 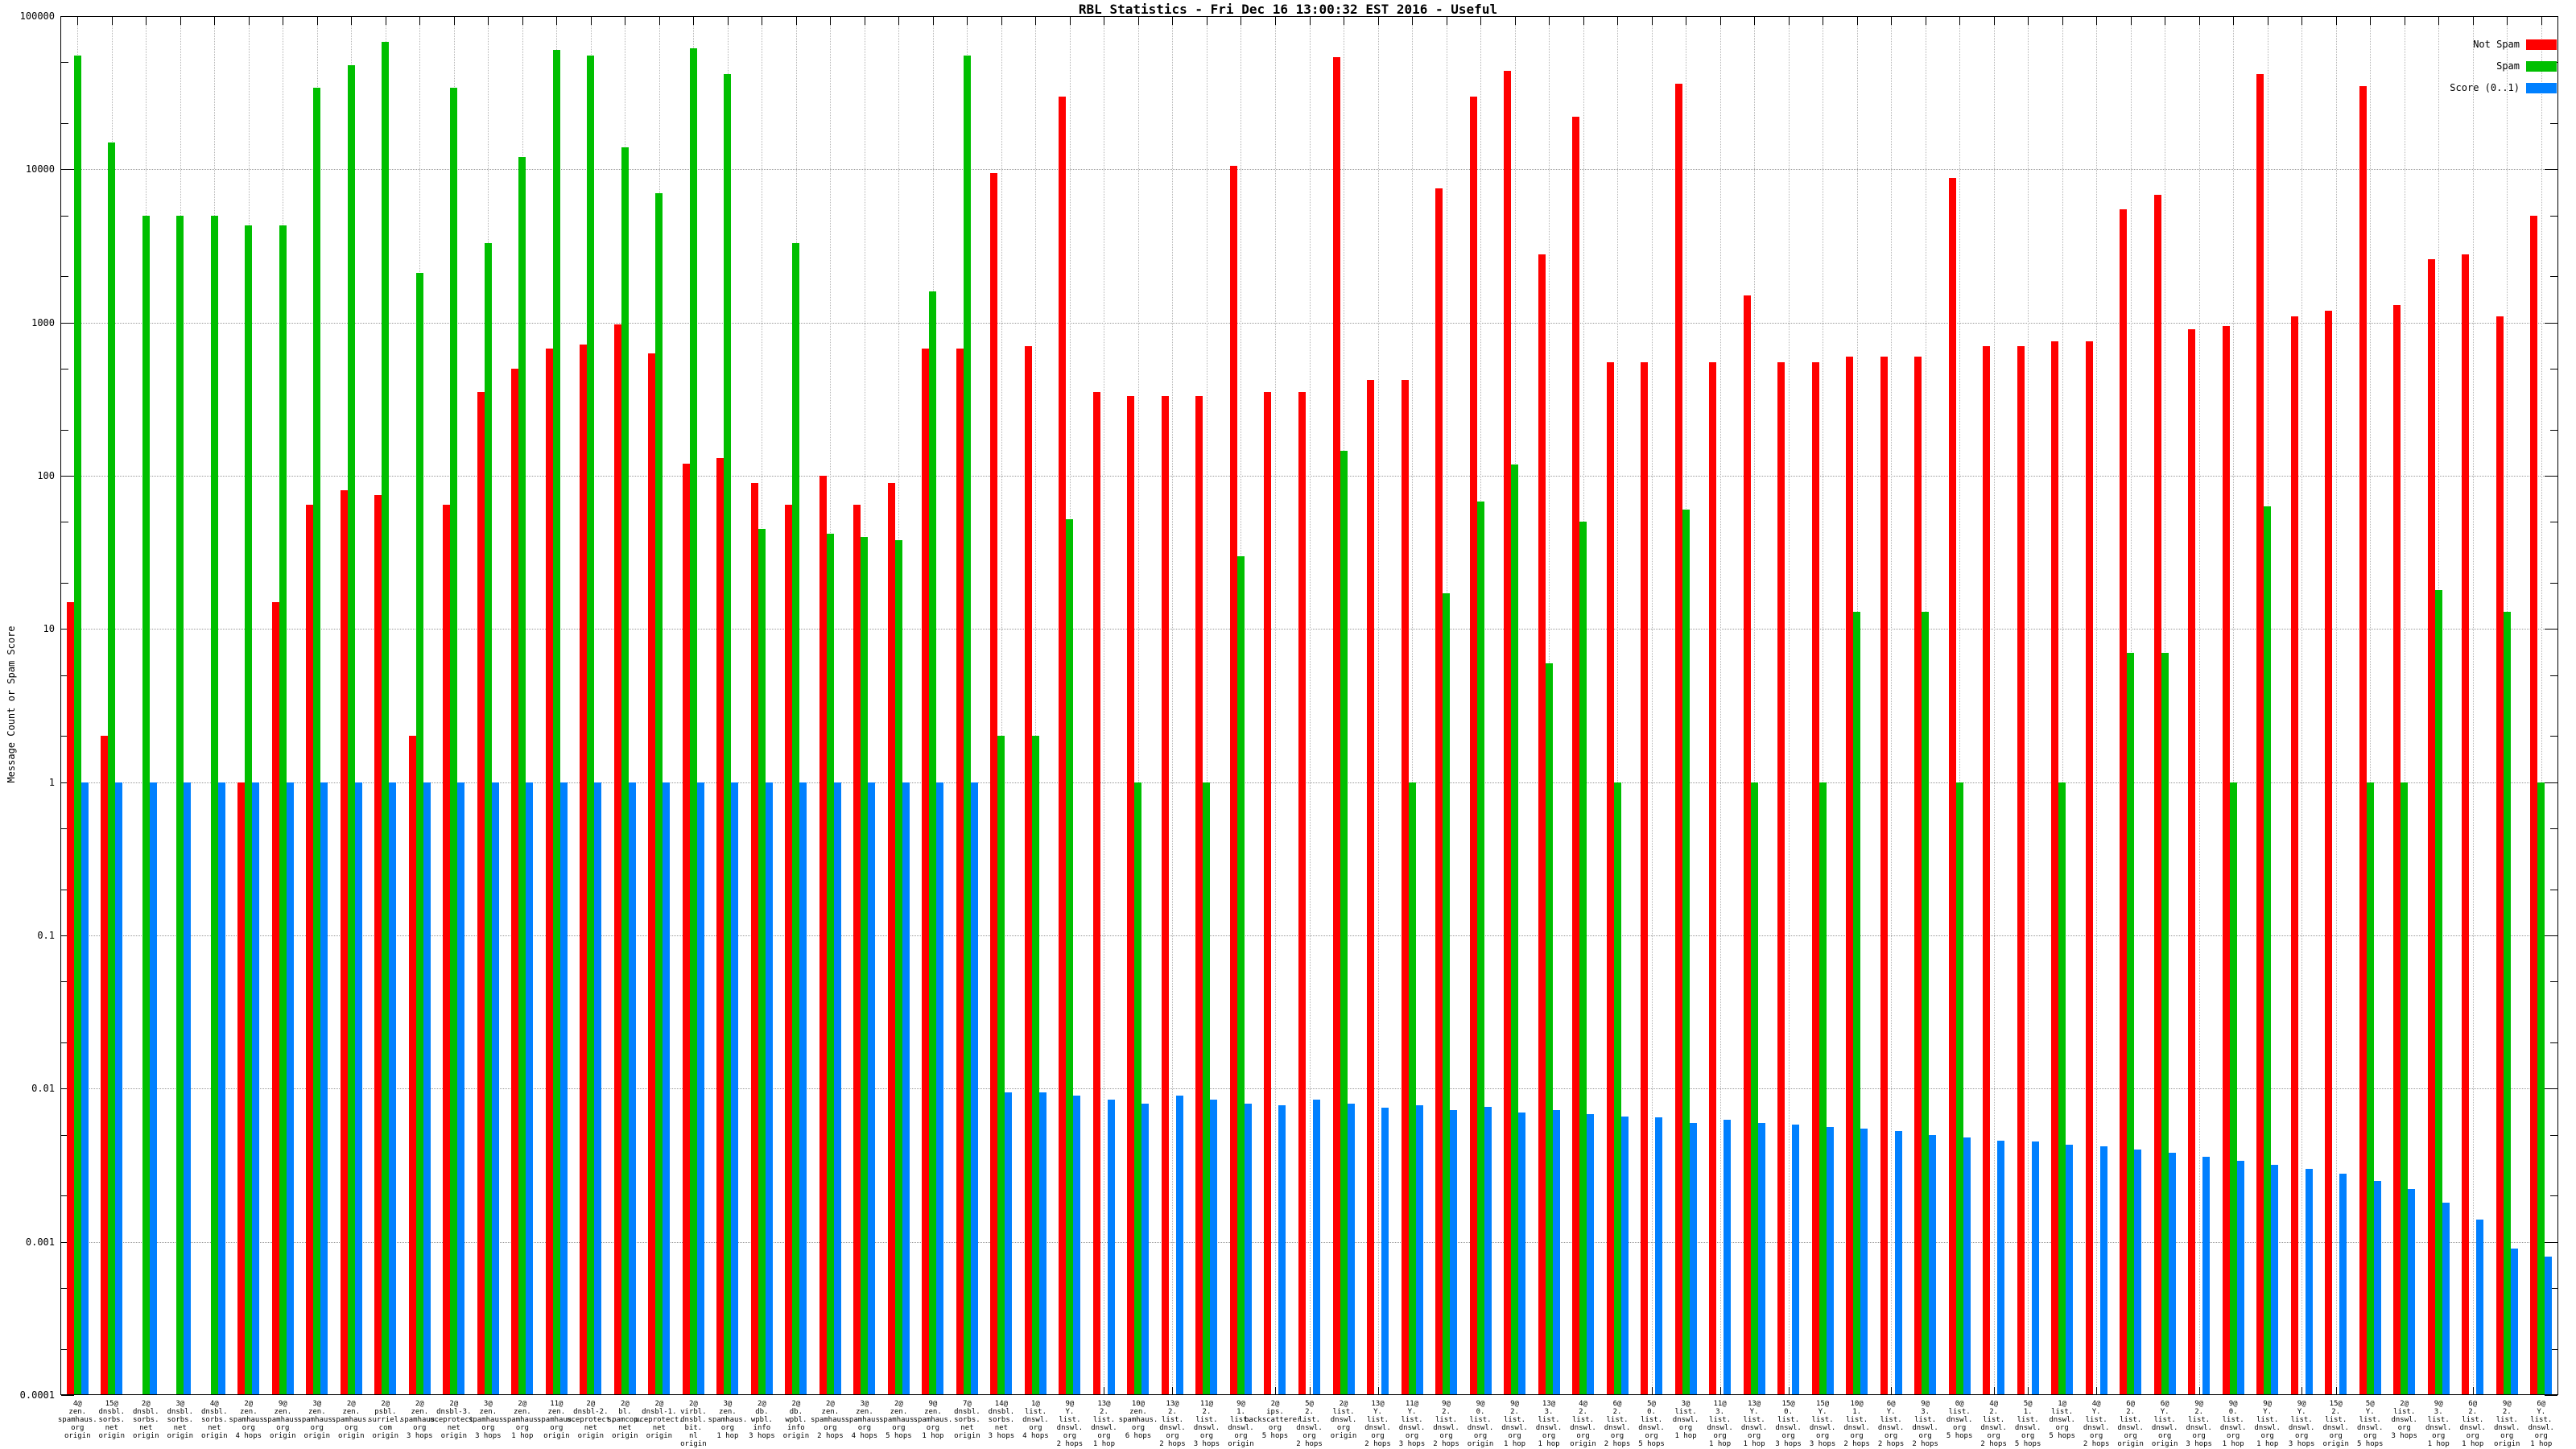 I want to click on legend-swatch-not-spam, so click(x=2541, y=44).